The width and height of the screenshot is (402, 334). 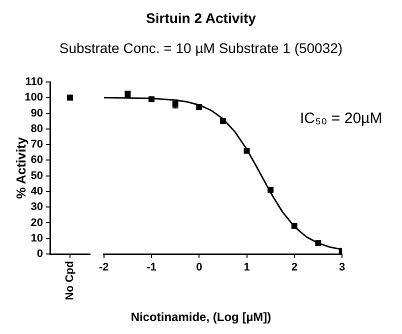 What do you see at coordinates (36, 128) in the screenshot?
I see `y-tick-label: 80` at bounding box center [36, 128].